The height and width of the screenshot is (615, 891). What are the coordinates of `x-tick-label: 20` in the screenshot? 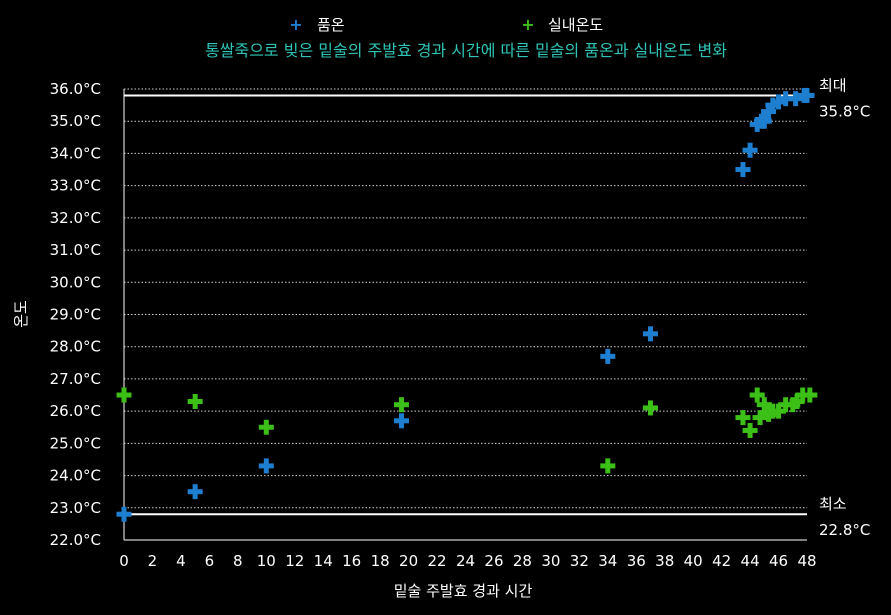 It's located at (408, 561).